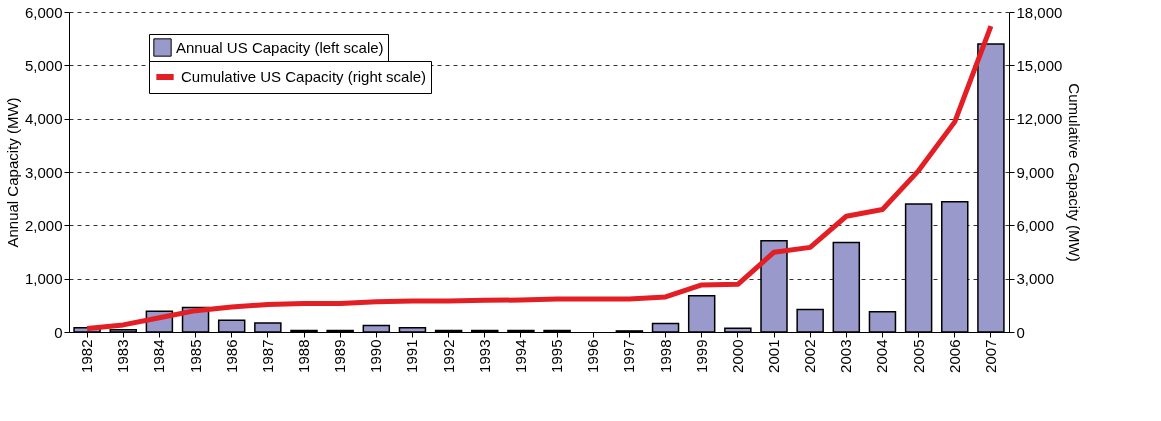 The width and height of the screenshot is (1161, 421). Describe the element at coordinates (231, 356) in the screenshot. I see `x-tick-label: 1986` at that location.